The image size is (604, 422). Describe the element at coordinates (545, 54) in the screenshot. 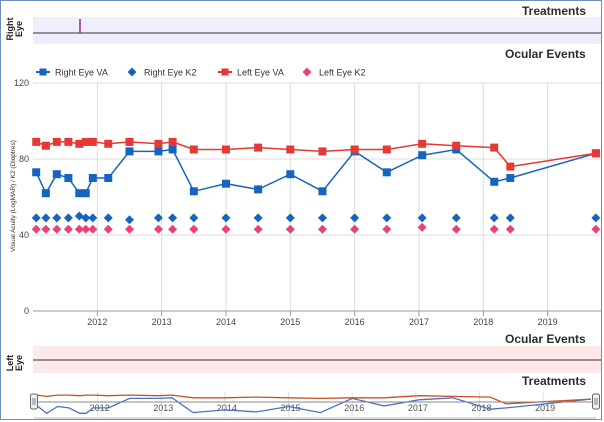

I see `right-events-title: Ocular Events` at that location.